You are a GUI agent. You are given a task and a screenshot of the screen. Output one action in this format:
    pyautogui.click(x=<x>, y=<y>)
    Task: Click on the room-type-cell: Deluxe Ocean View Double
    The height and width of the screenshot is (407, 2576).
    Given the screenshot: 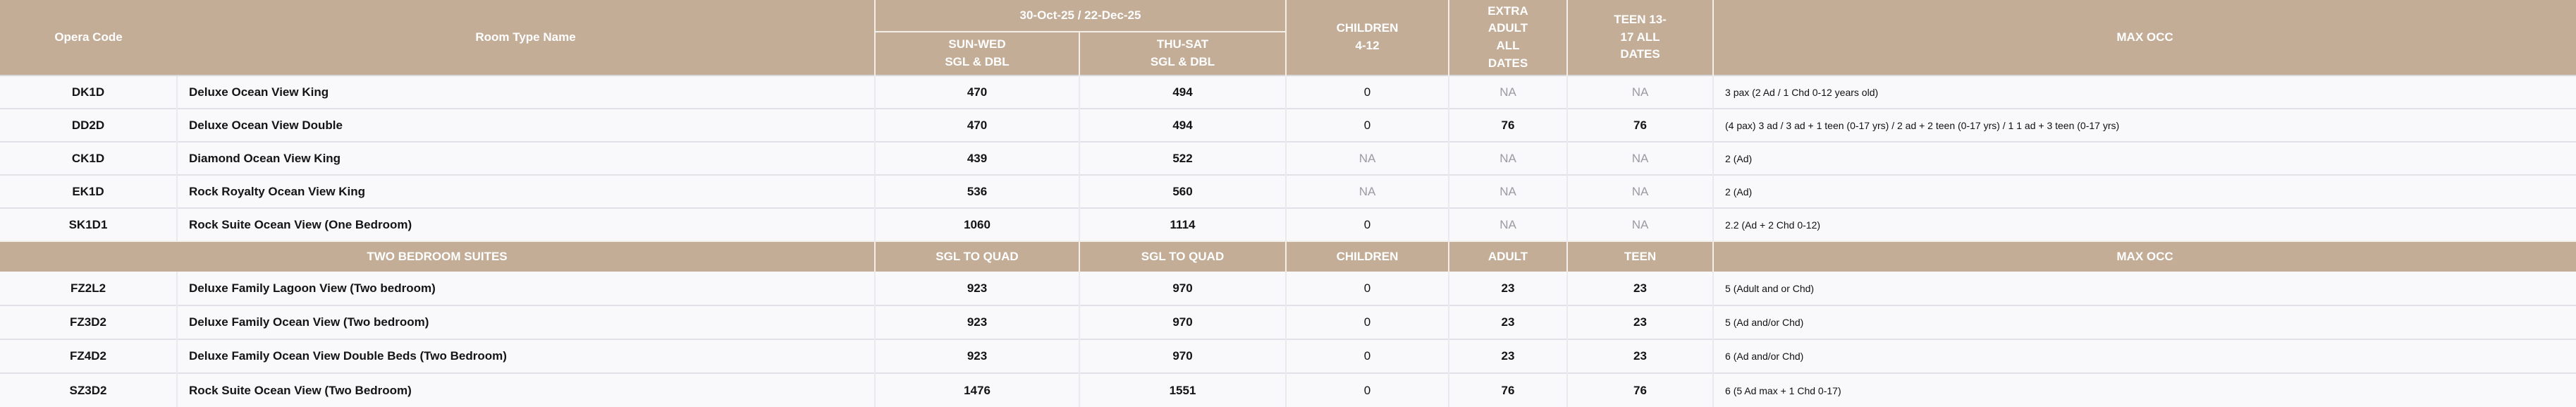 What is the action you would take?
    pyautogui.click(x=525, y=125)
    